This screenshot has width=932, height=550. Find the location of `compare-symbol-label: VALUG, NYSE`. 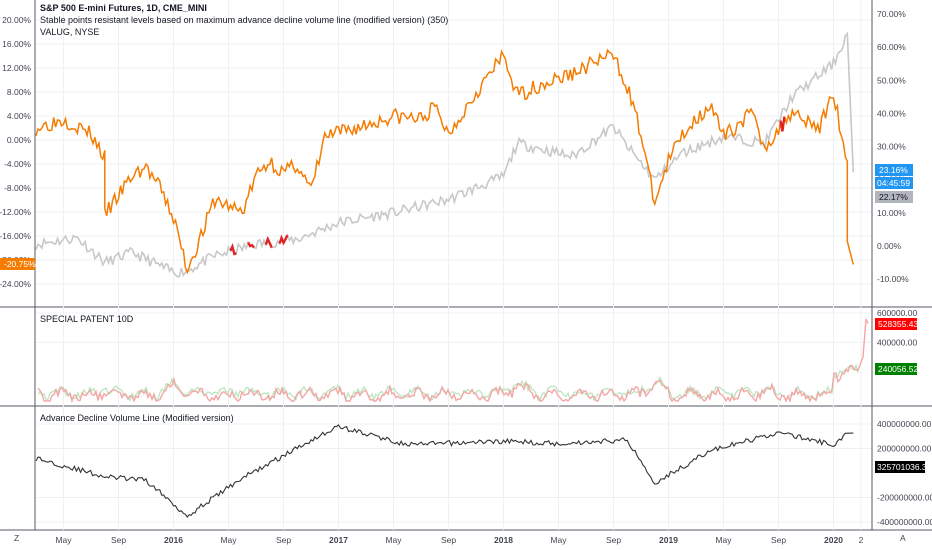

compare-symbol-label: VALUG, NYSE is located at coordinates (69, 32).